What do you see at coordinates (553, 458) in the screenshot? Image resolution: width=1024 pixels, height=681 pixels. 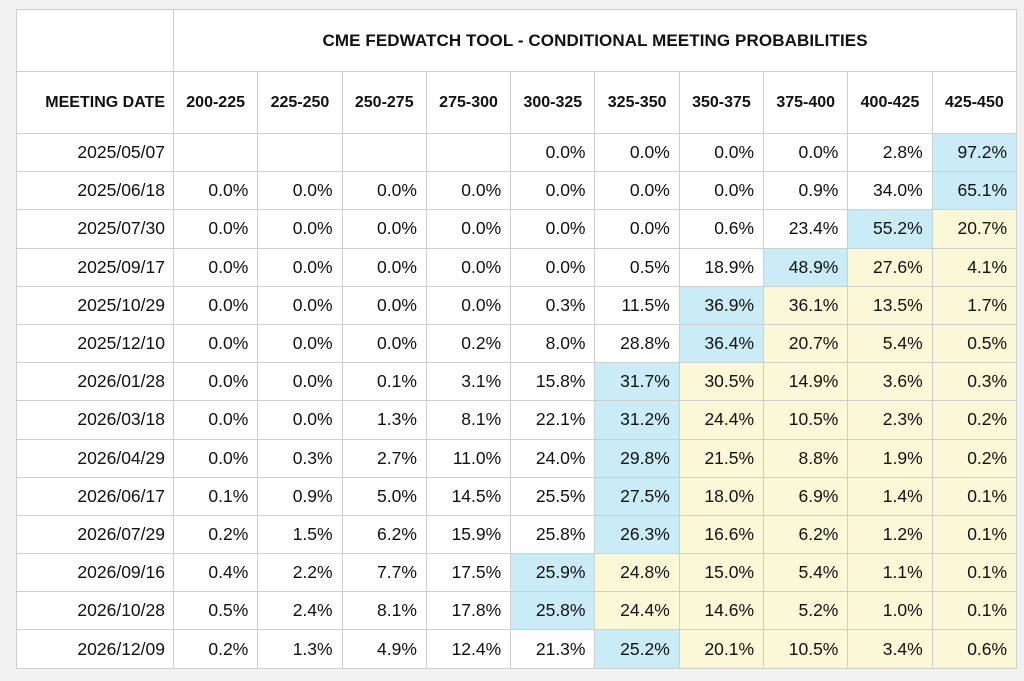 I see `probability-cell: 24.0%` at bounding box center [553, 458].